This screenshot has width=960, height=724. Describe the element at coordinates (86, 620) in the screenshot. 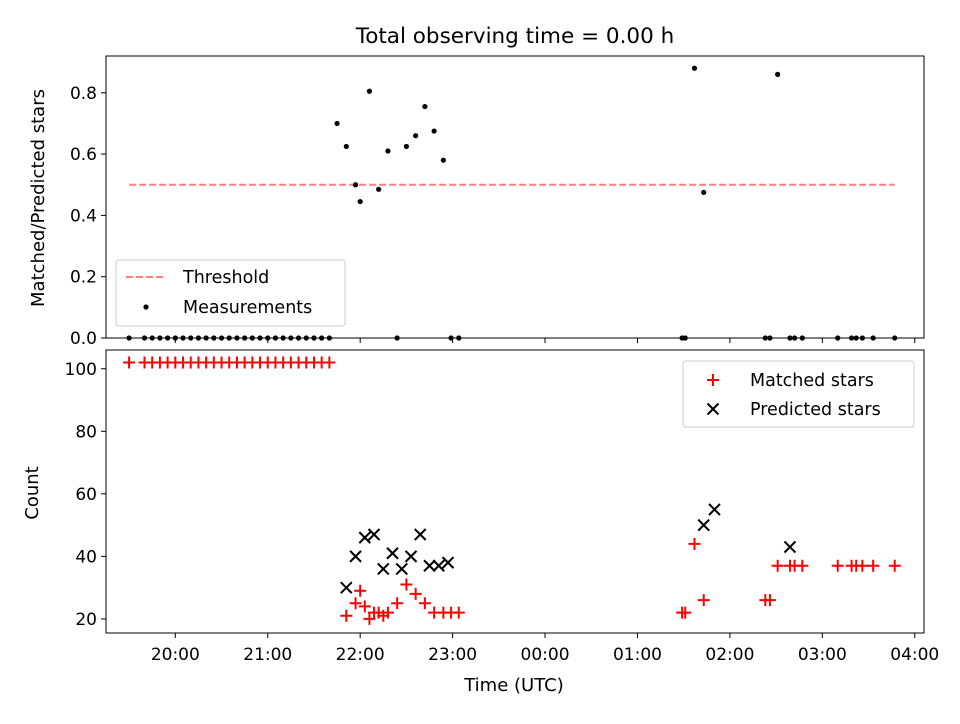

I see `bottom-y-tick-label: 20` at that location.